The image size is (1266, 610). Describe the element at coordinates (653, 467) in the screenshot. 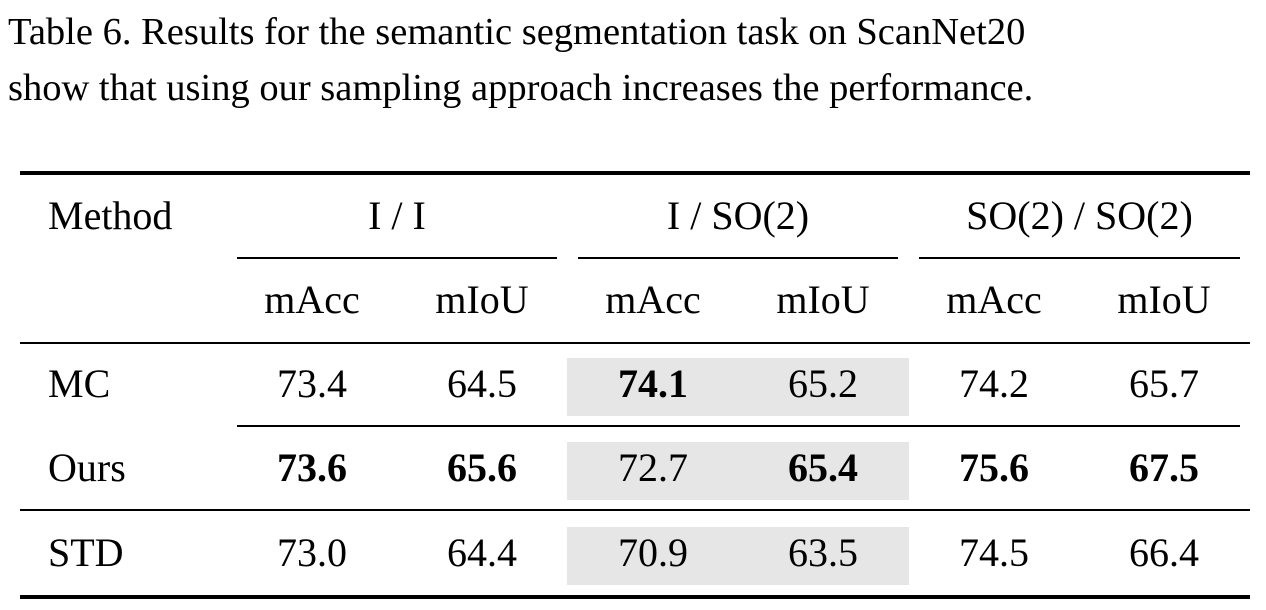

I see `table-cell: 72.7` at that location.